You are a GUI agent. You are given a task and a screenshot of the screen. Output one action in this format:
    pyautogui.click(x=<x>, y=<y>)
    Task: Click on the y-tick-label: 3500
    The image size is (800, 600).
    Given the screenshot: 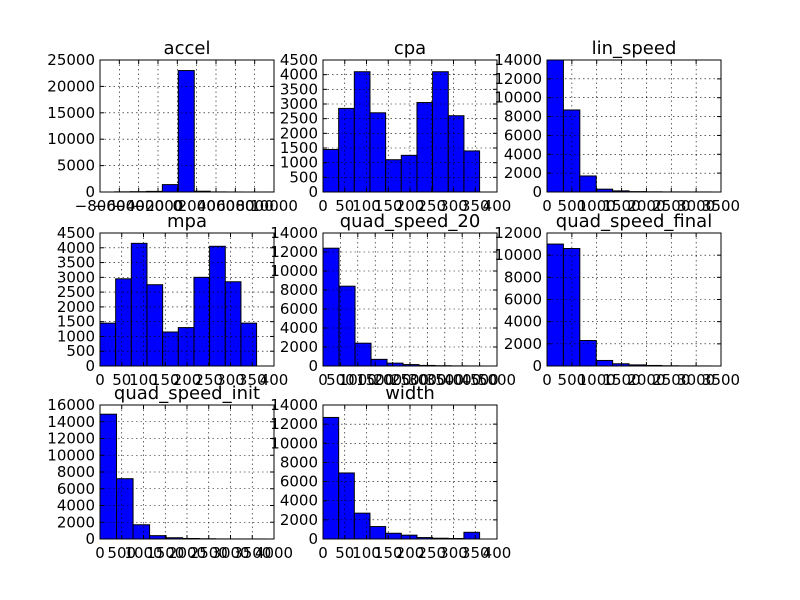 What is the action you would take?
    pyautogui.click(x=299, y=89)
    